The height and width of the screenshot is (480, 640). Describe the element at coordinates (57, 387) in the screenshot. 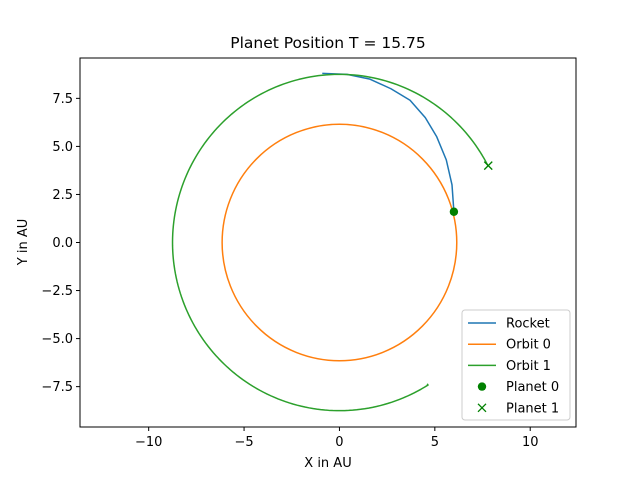

I see `y-tick-label: −7.5` at that location.